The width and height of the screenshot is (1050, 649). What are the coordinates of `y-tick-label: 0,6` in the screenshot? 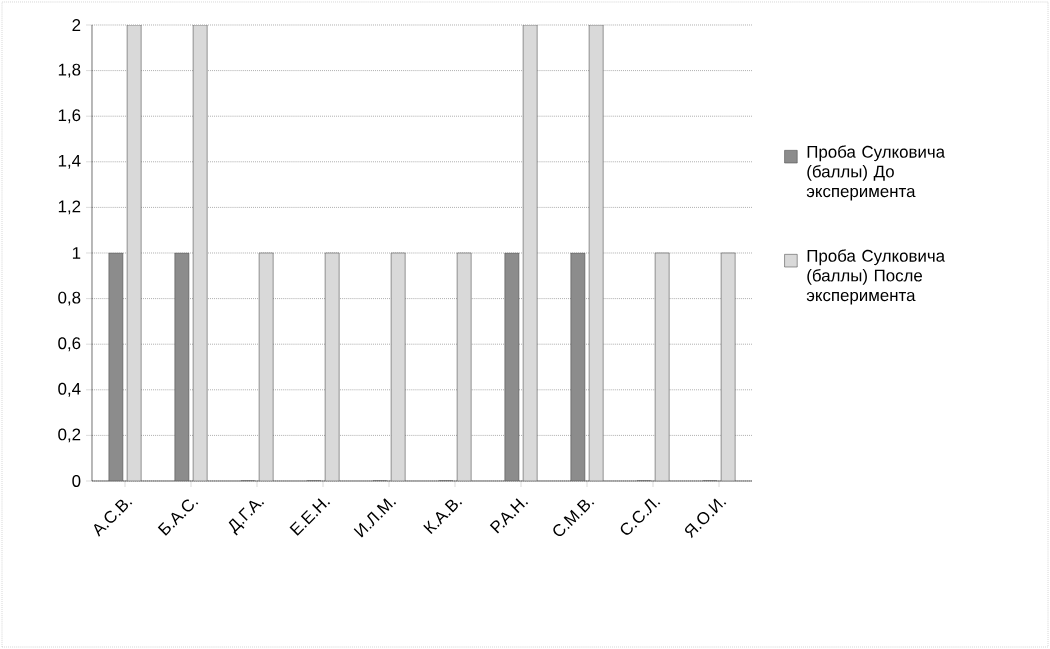 It's located at (69, 344).